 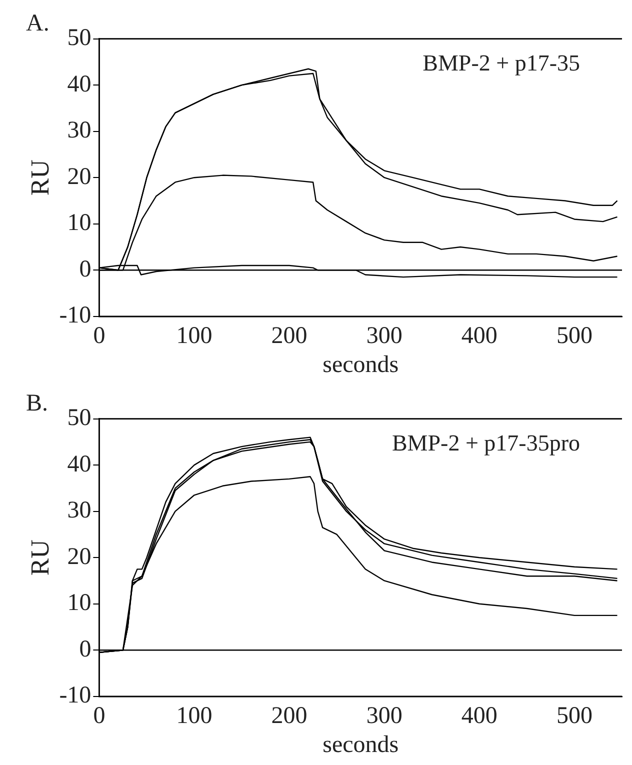 I want to click on annotation: BMP-2 + p17-35, so click(x=501, y=63).